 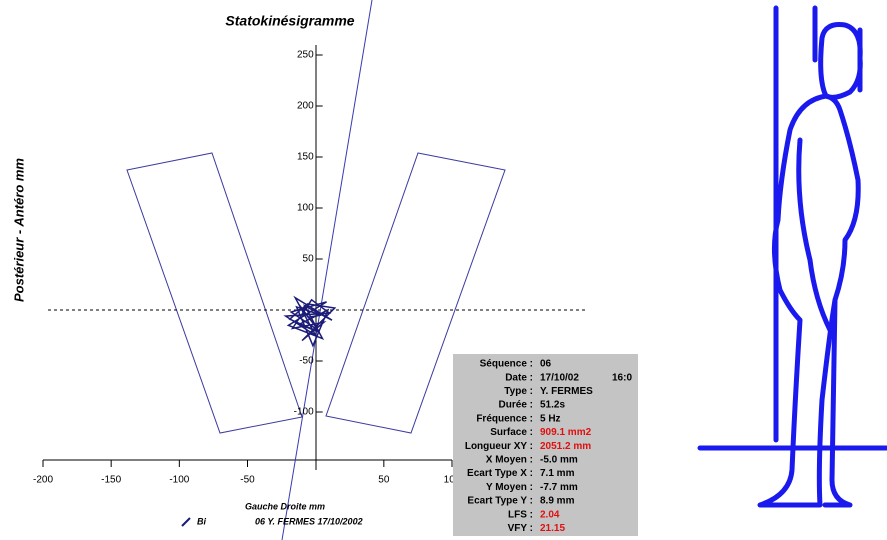 What do you see at coordinates (305, 208) in the screenshot?
I see `y-tick-label: 100` at bounding box center [305, 208].